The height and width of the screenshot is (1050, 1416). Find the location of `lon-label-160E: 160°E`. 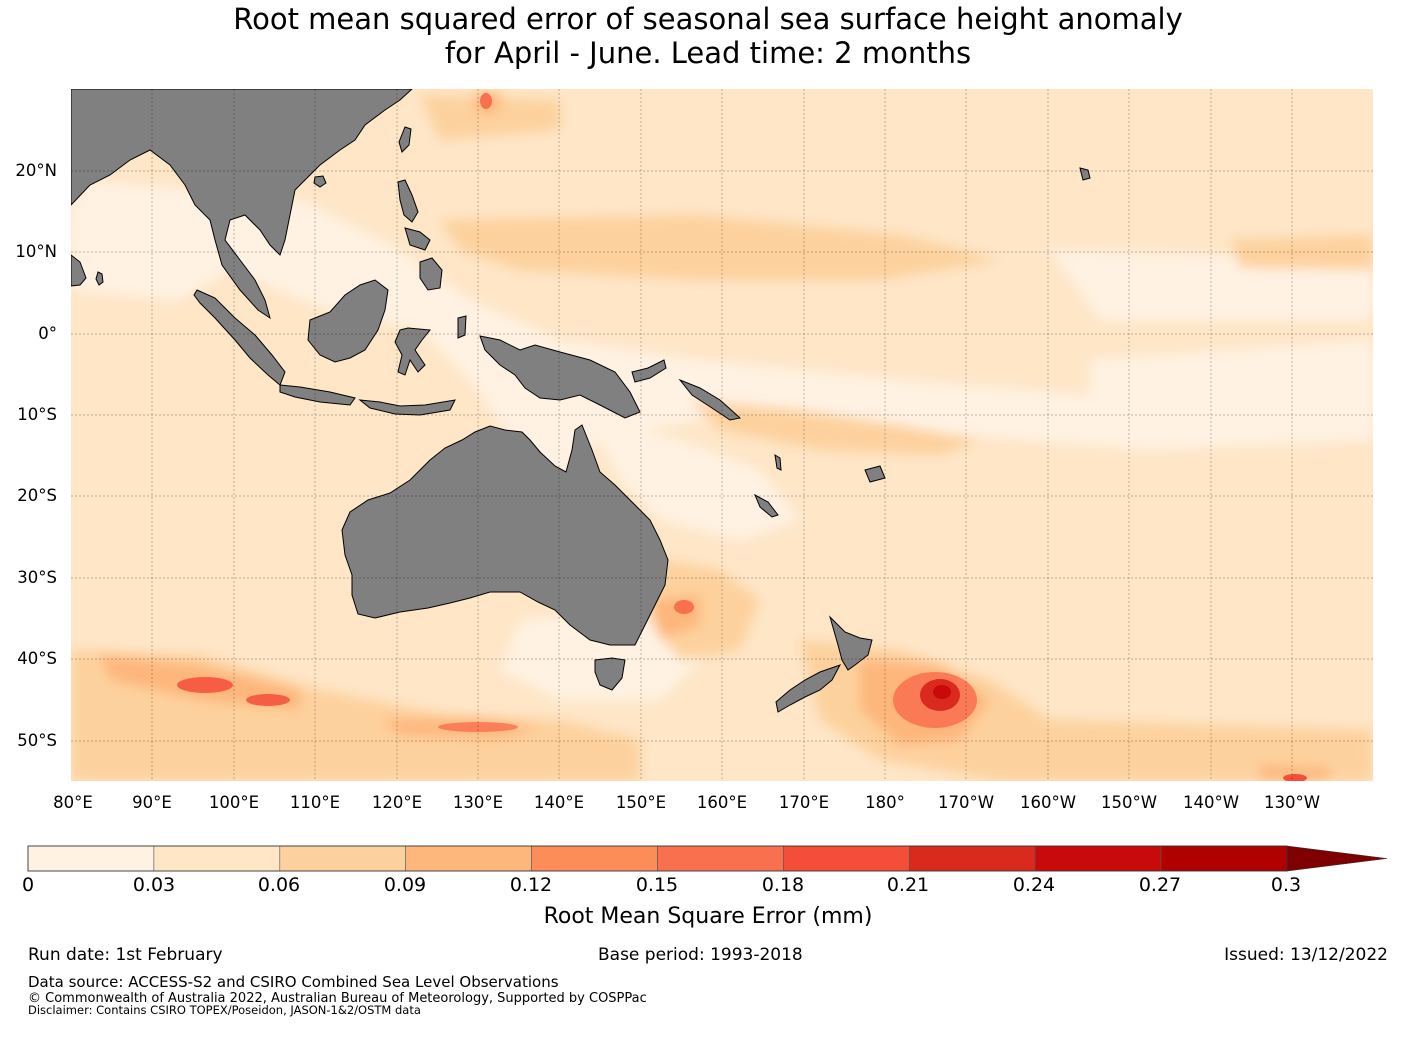

lon-label-160E: 160°E is located at coordinates (722, 802).